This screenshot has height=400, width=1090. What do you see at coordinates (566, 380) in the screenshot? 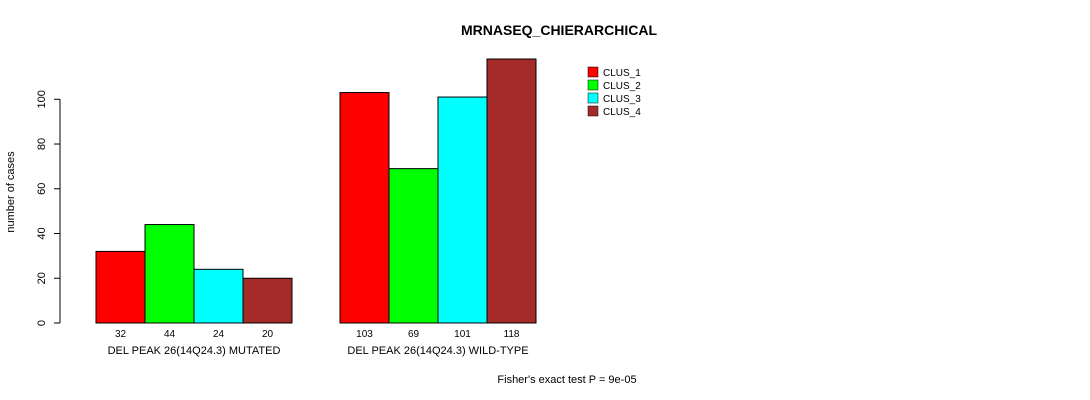
I see `fisher-test-footnote: Fisher's exact test P = 9e-05` at bounding box center [566, 380].